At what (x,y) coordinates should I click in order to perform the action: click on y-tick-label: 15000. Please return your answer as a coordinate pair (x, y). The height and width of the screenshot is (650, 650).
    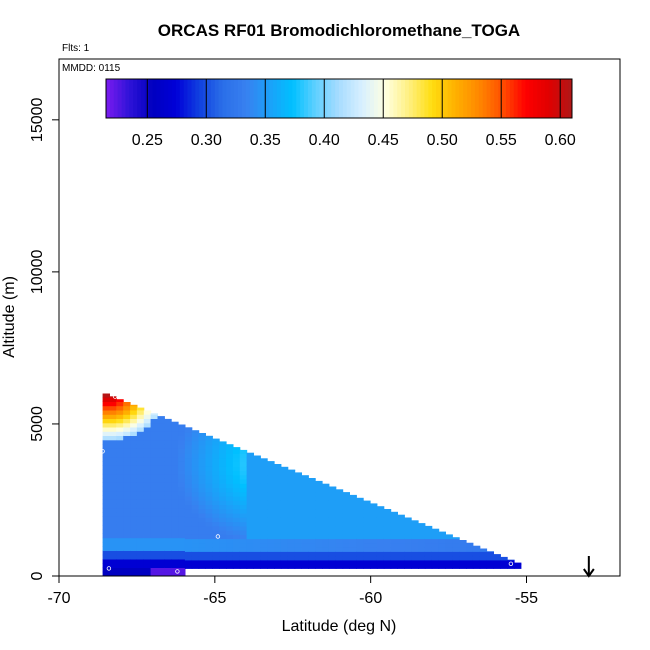
    Looking at the image, I should click on (37, 119).